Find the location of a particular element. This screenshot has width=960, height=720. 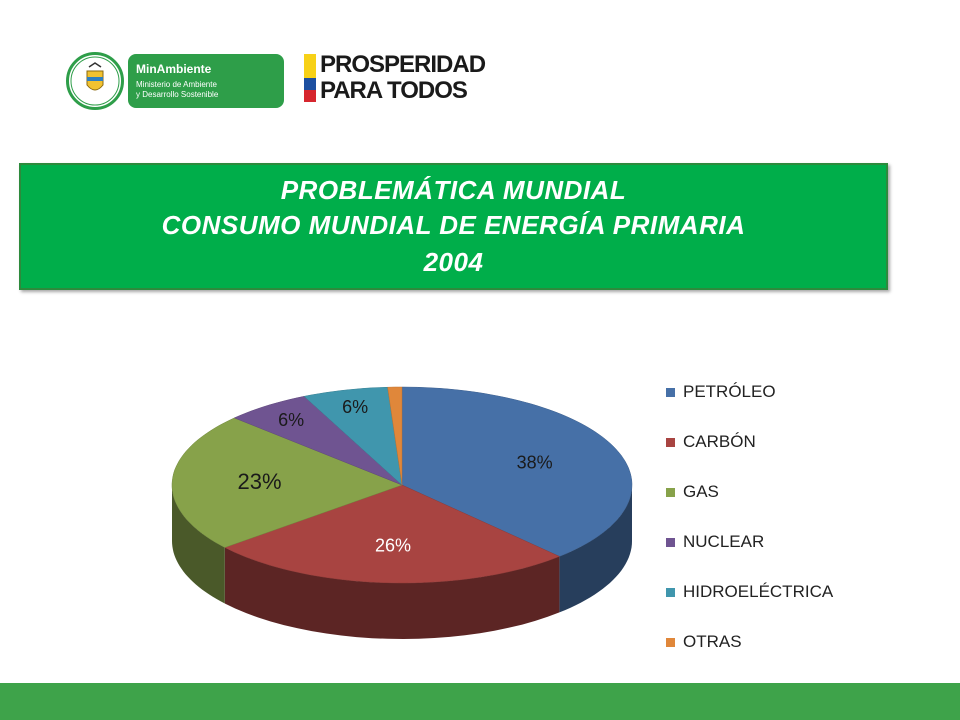

pie-sides is located at coordinates (402, 562).